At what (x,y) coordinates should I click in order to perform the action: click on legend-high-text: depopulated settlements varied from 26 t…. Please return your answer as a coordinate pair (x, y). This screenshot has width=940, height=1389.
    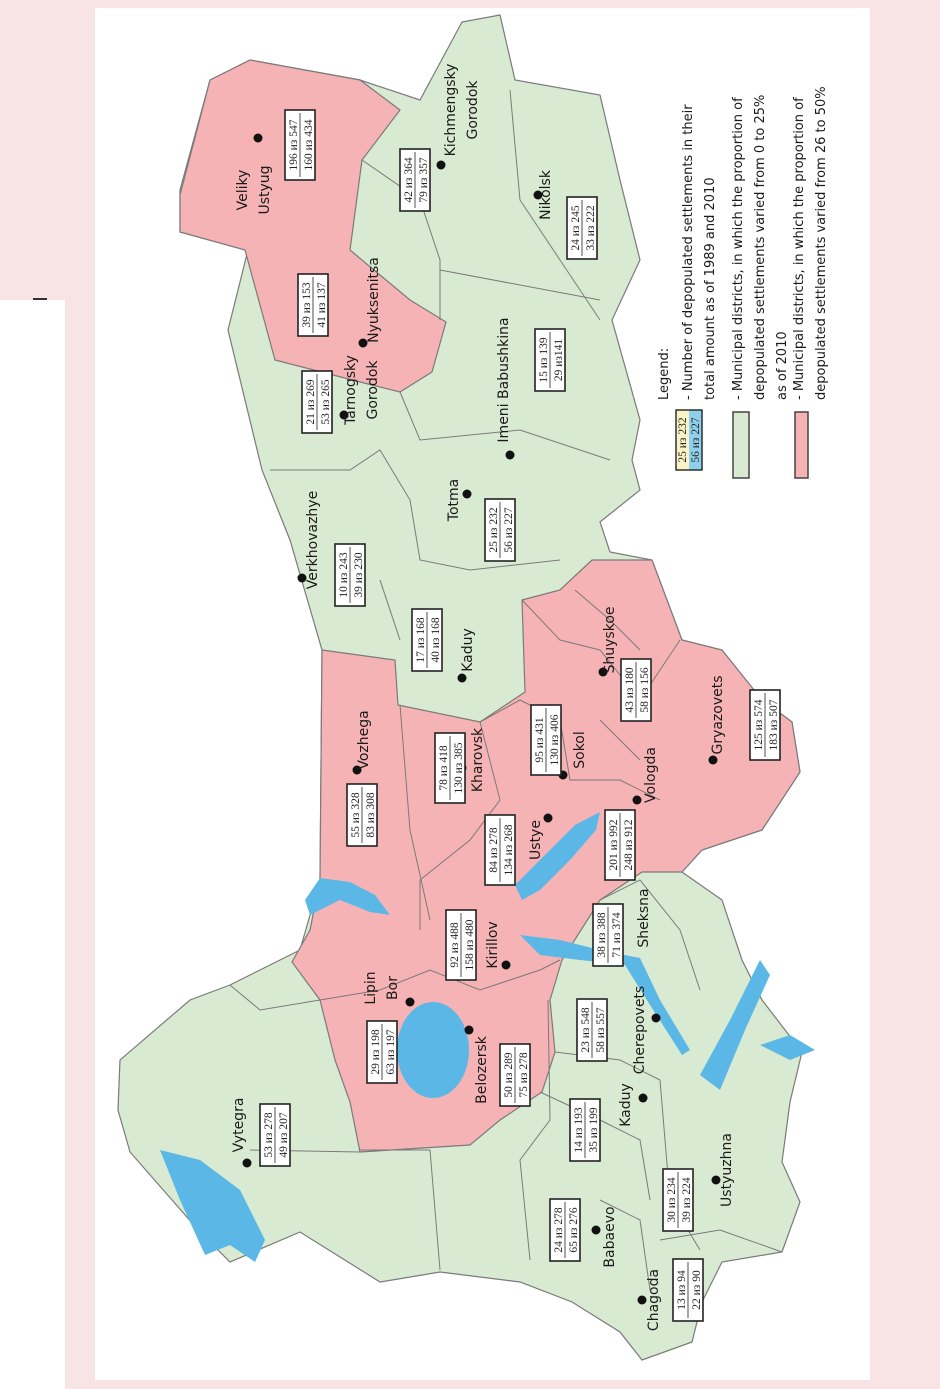
    Looking at the image, I should click on (821, 243).